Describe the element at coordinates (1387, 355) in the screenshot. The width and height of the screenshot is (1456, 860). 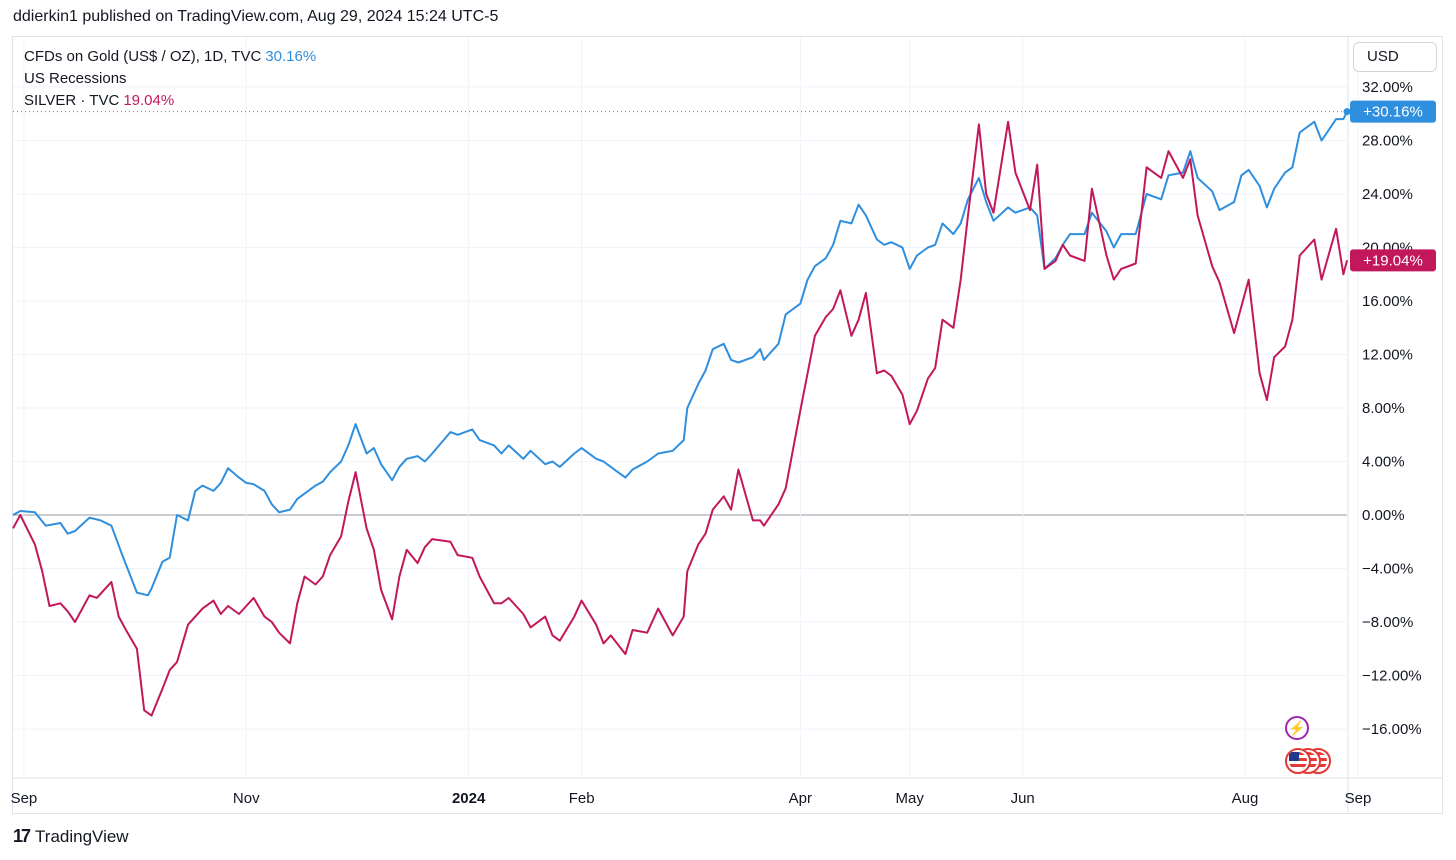
I see `y-tick-label: 12.00%` at that location.